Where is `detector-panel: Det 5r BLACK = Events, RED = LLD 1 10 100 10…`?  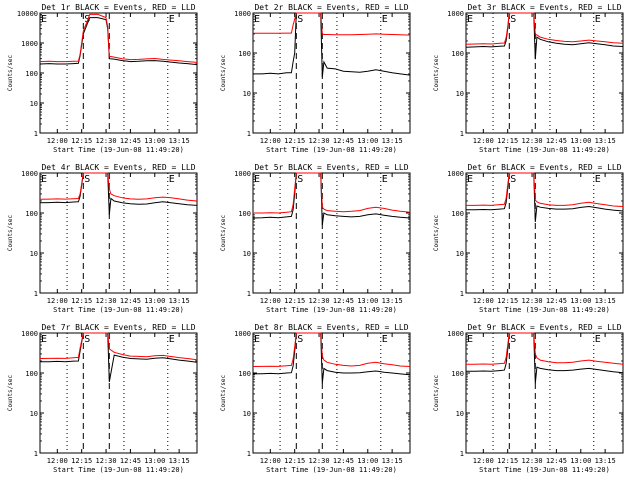 detector-panel: Det 5r BLACK = Events, RED = LLD 1 10 100 10… is located at coordinates (315, 238).